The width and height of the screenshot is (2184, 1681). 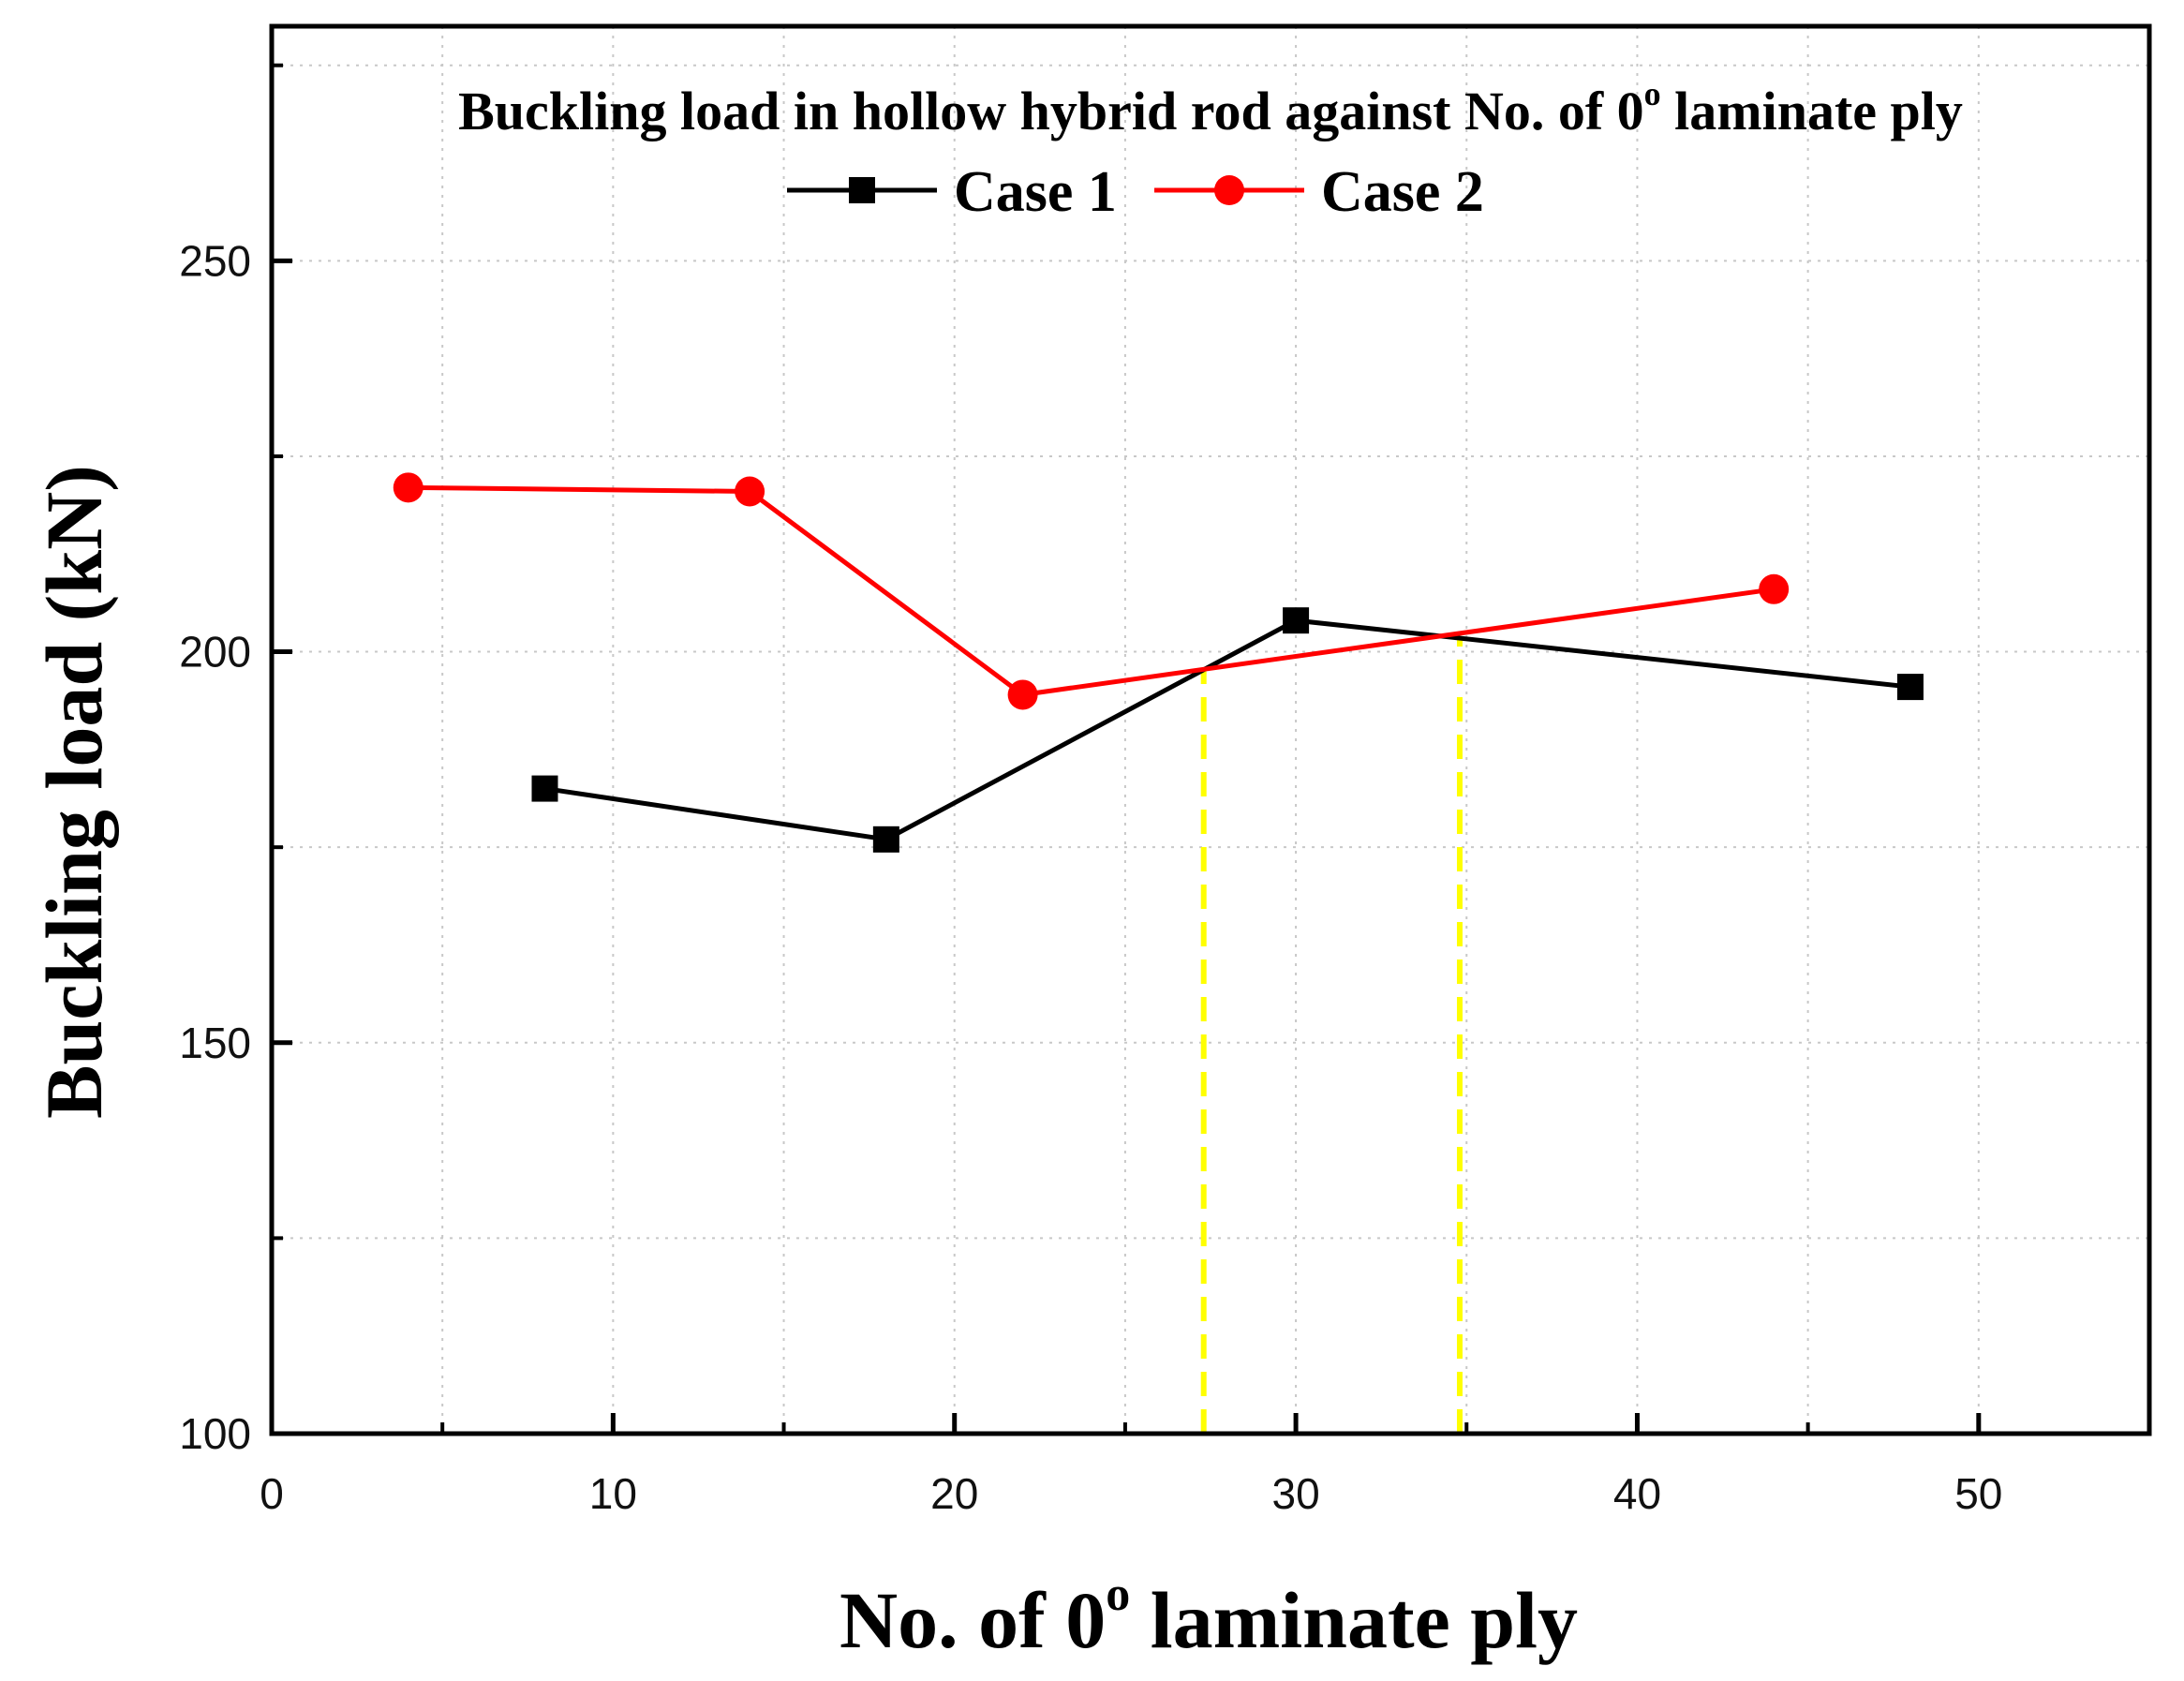 I want to click on x-tick-label: 0, so click(x=272, y=1493).